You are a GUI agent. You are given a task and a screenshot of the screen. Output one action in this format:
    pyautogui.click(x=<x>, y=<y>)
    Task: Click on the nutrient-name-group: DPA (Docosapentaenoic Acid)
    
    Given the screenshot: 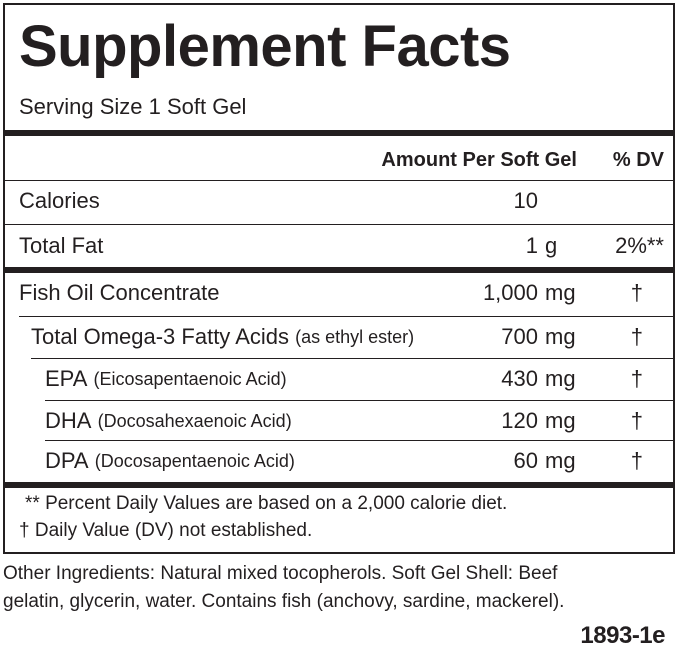 What is the action you would take?
    pyautogui.click(x=170, y=461)
    